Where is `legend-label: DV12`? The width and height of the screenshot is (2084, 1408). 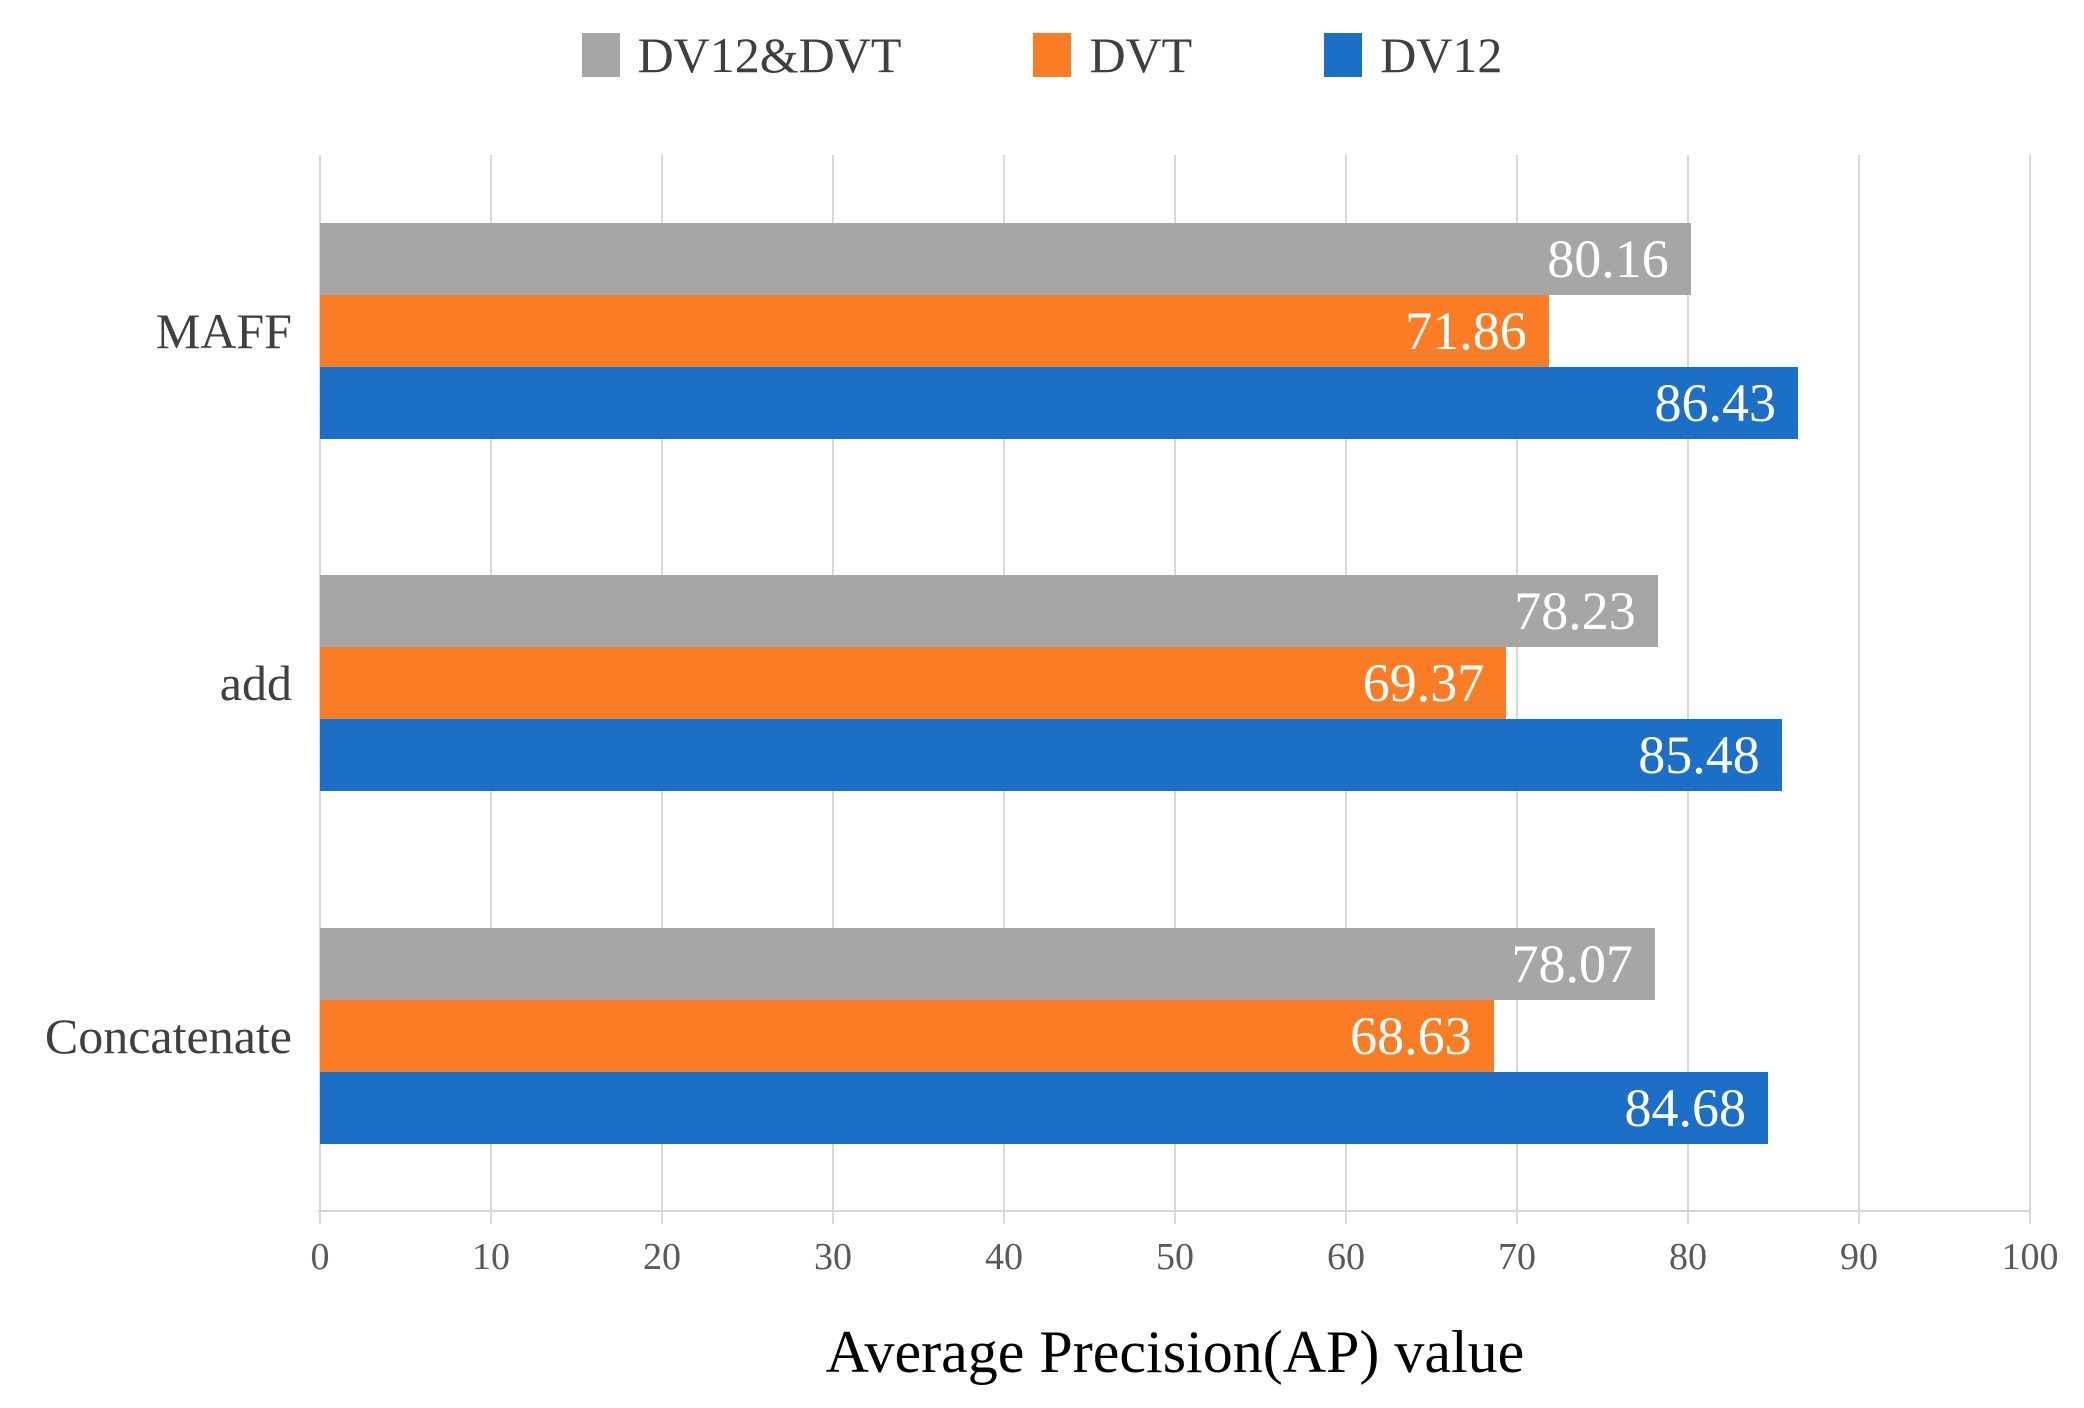 legend-label: DV12 is located at coordinates (1441, 55).